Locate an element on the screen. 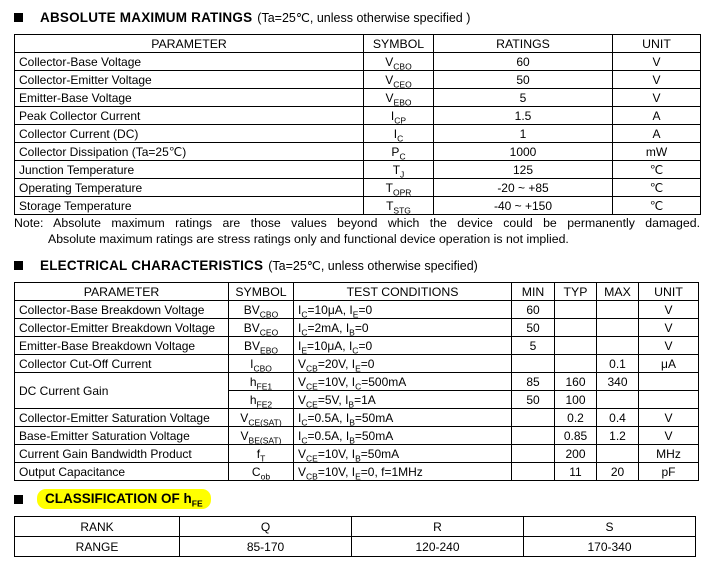 This screenshot has height=562, width=705. elec-table-header: TEST CONDITIONS is located at coordinates (402, 291).